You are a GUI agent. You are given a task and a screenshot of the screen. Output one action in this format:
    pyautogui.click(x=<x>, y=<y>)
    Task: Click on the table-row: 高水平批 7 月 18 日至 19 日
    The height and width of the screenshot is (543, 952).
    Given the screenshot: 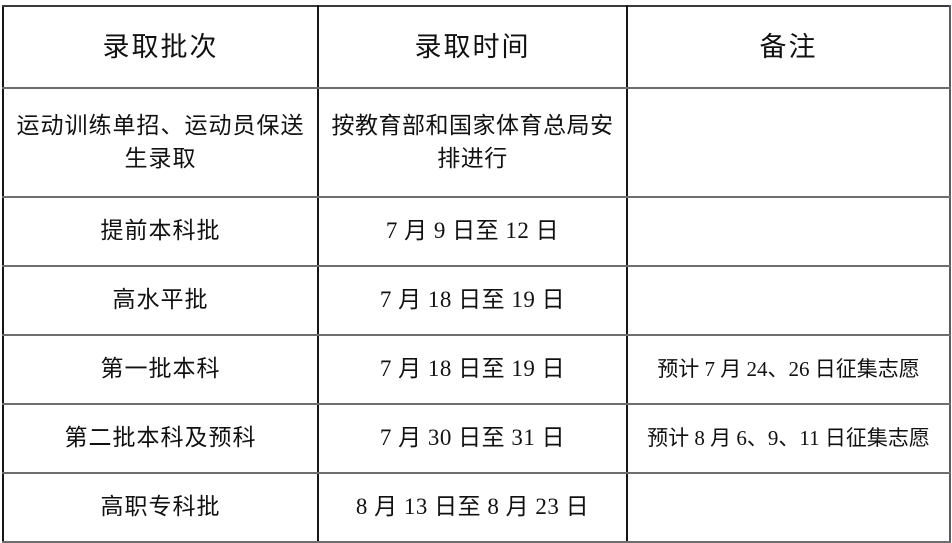 What is the action you would take?
    pyautogui.click(x=476, y=300)
    